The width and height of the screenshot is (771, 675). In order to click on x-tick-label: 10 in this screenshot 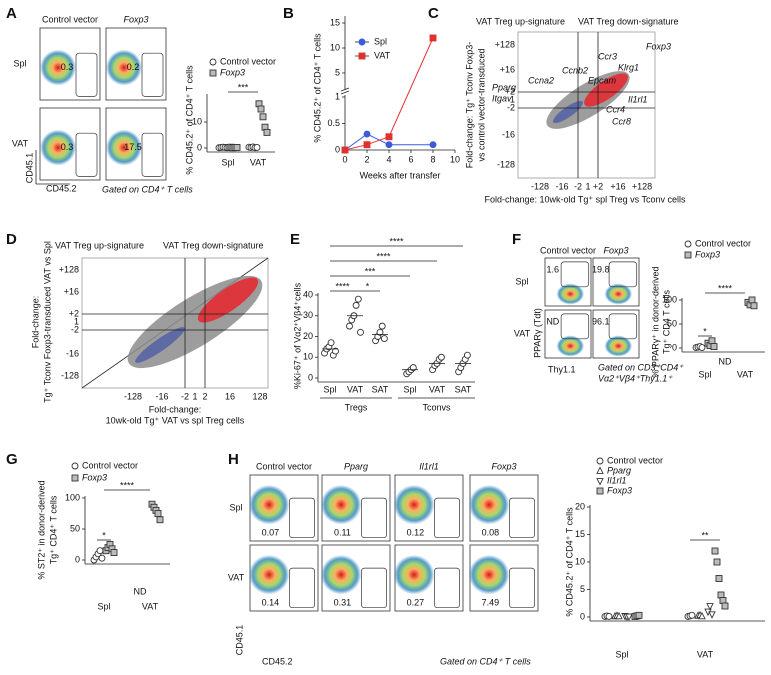, I will do `click(455, 159)`.